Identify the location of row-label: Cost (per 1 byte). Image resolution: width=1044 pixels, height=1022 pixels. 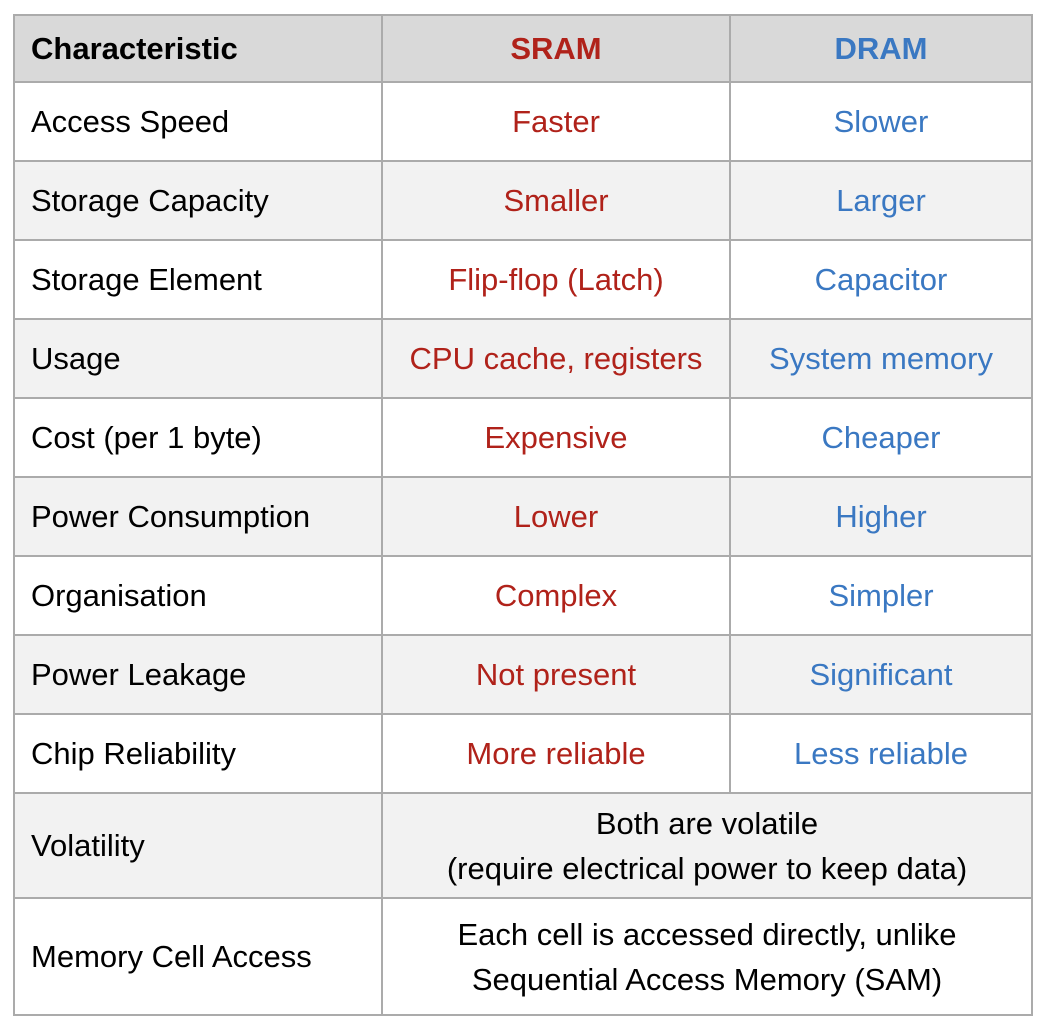
(198, 437).